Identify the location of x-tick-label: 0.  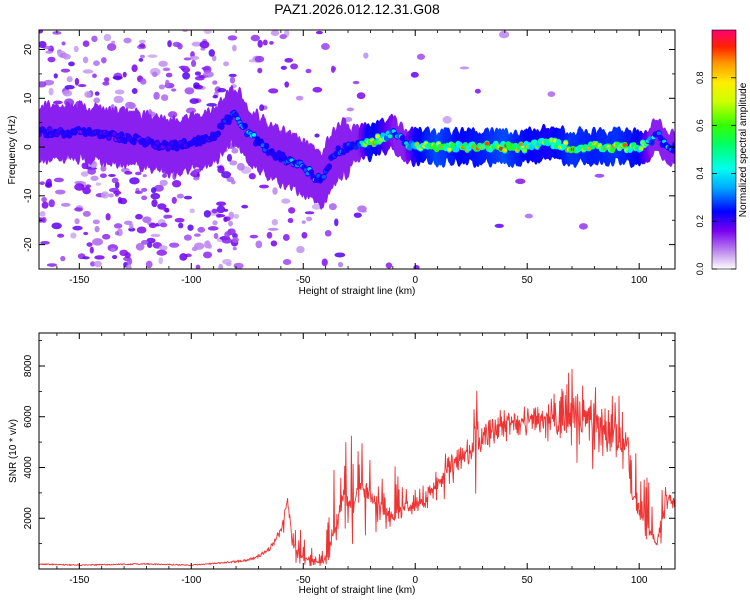
(415, 280).